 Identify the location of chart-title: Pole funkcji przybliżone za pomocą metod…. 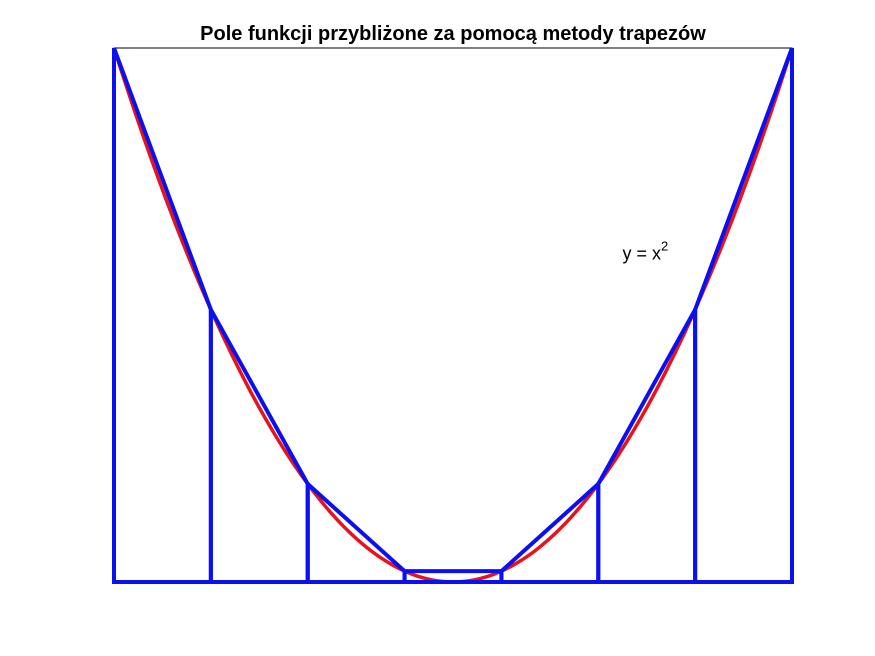
(453, 34).